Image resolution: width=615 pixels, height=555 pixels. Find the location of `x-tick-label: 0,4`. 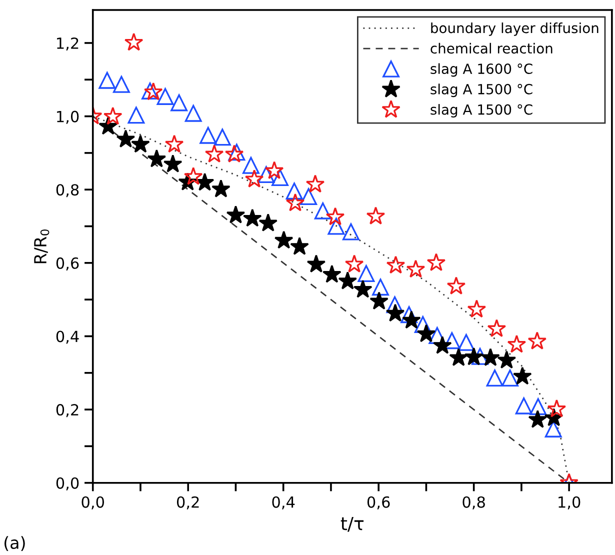

x-tick-label: 0,4 is located at coordinates (283, 503).